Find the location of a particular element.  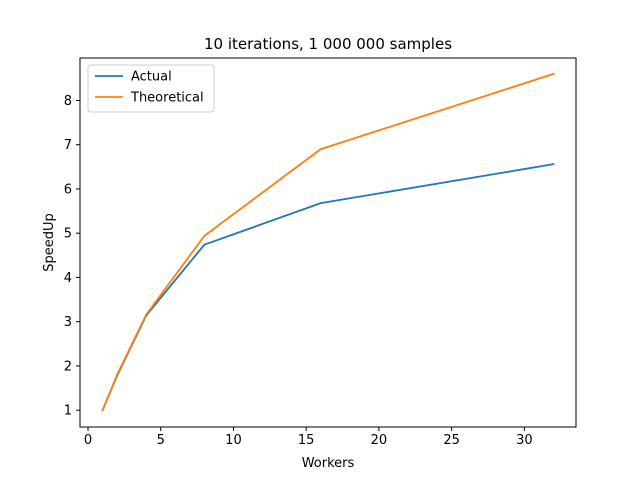

x-tick-label: 10 is located at coordinates (233, 440).